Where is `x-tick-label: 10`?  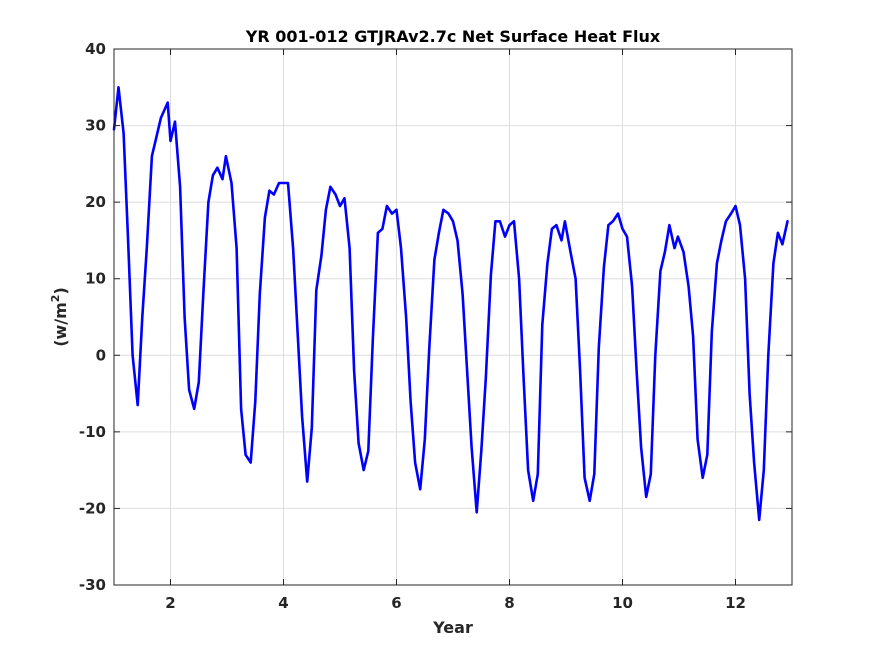
x-tick-label: 10 is located at coordinates (622, 603).